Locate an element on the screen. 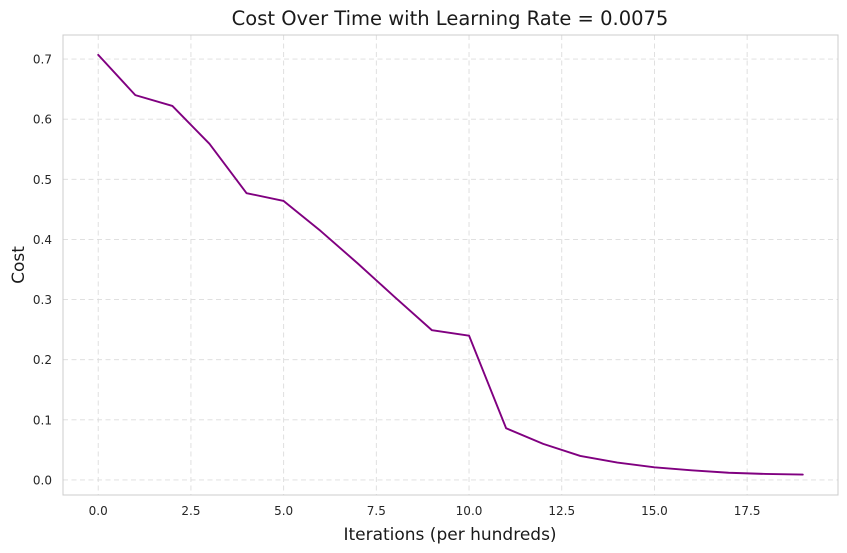 Image resolution: width=847 pixels, height=553 pixels. x-tick-label: 15.0 is located at coordinates (654, 511).